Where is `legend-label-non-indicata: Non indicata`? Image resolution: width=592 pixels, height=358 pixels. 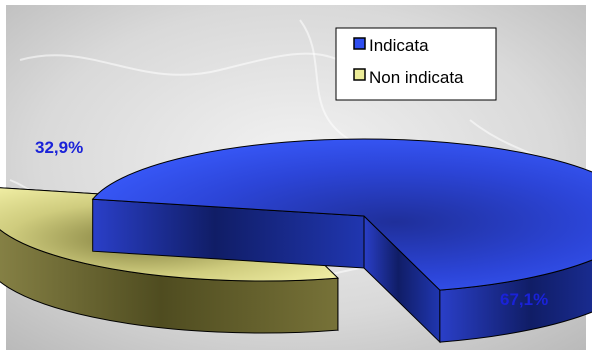 legend-label-non-indicata: Non indicata is located at coordinates (416, 77).